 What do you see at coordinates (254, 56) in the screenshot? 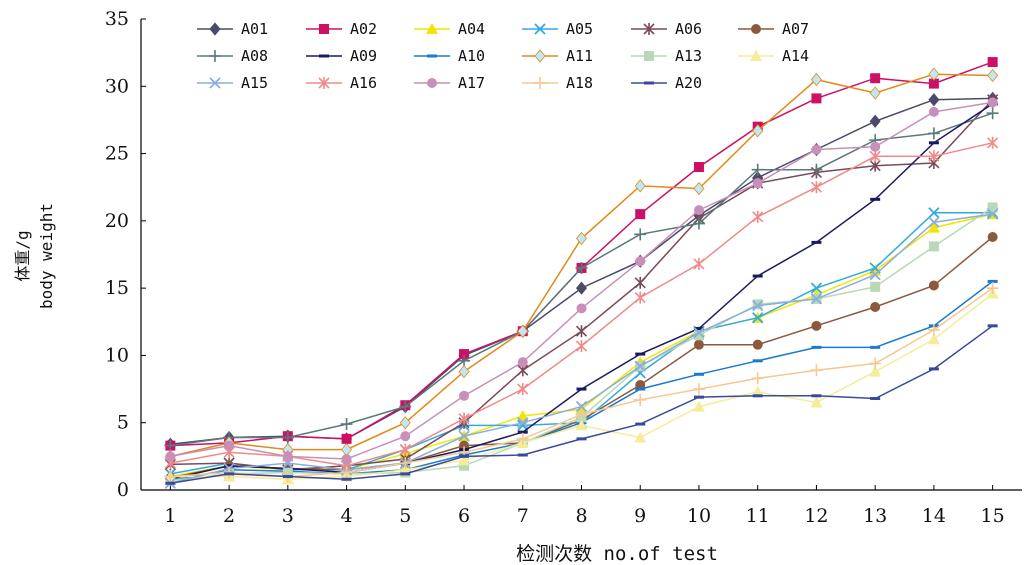
I see `legend-label: A08` at bounding box center [254, 56].